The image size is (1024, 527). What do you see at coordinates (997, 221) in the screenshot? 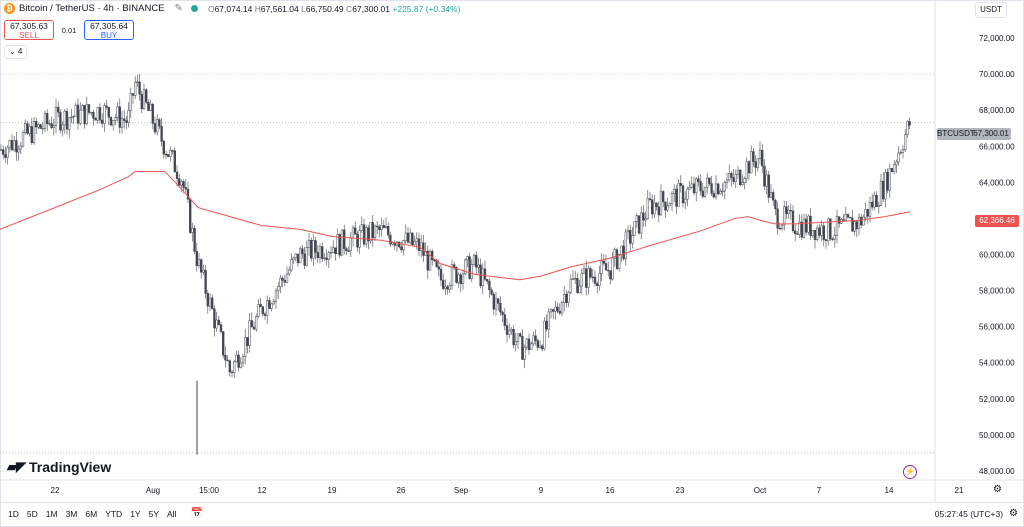
I see `ma-value-tag: 62,366.46` at bounding box center [997, 221].